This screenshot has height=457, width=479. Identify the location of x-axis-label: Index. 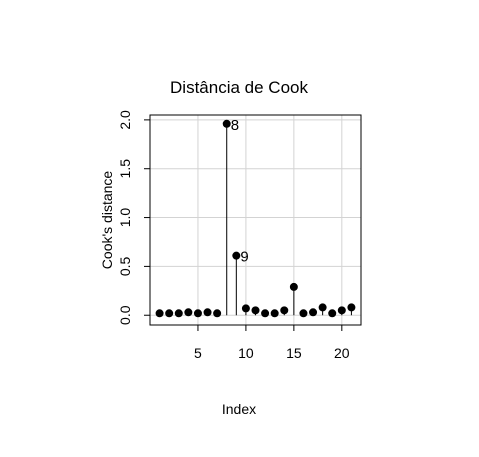
(239, 409).